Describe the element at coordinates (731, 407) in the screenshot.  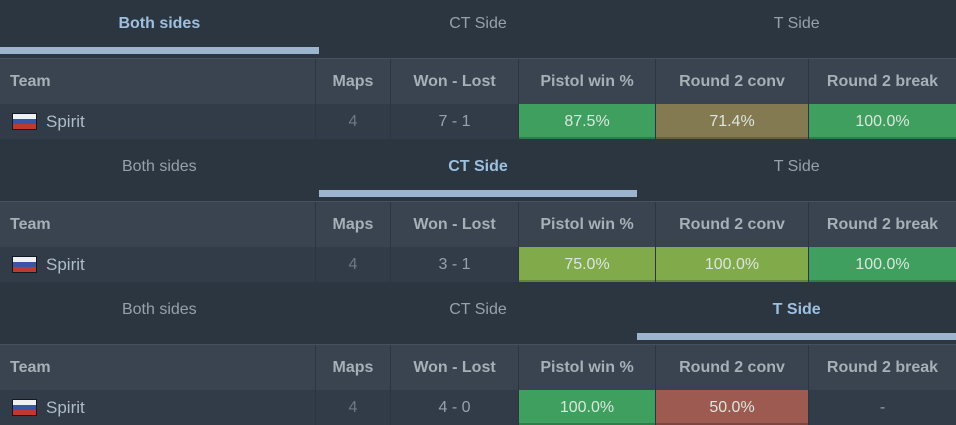
I see `round2-conv-cell: 50.0%` at that location.